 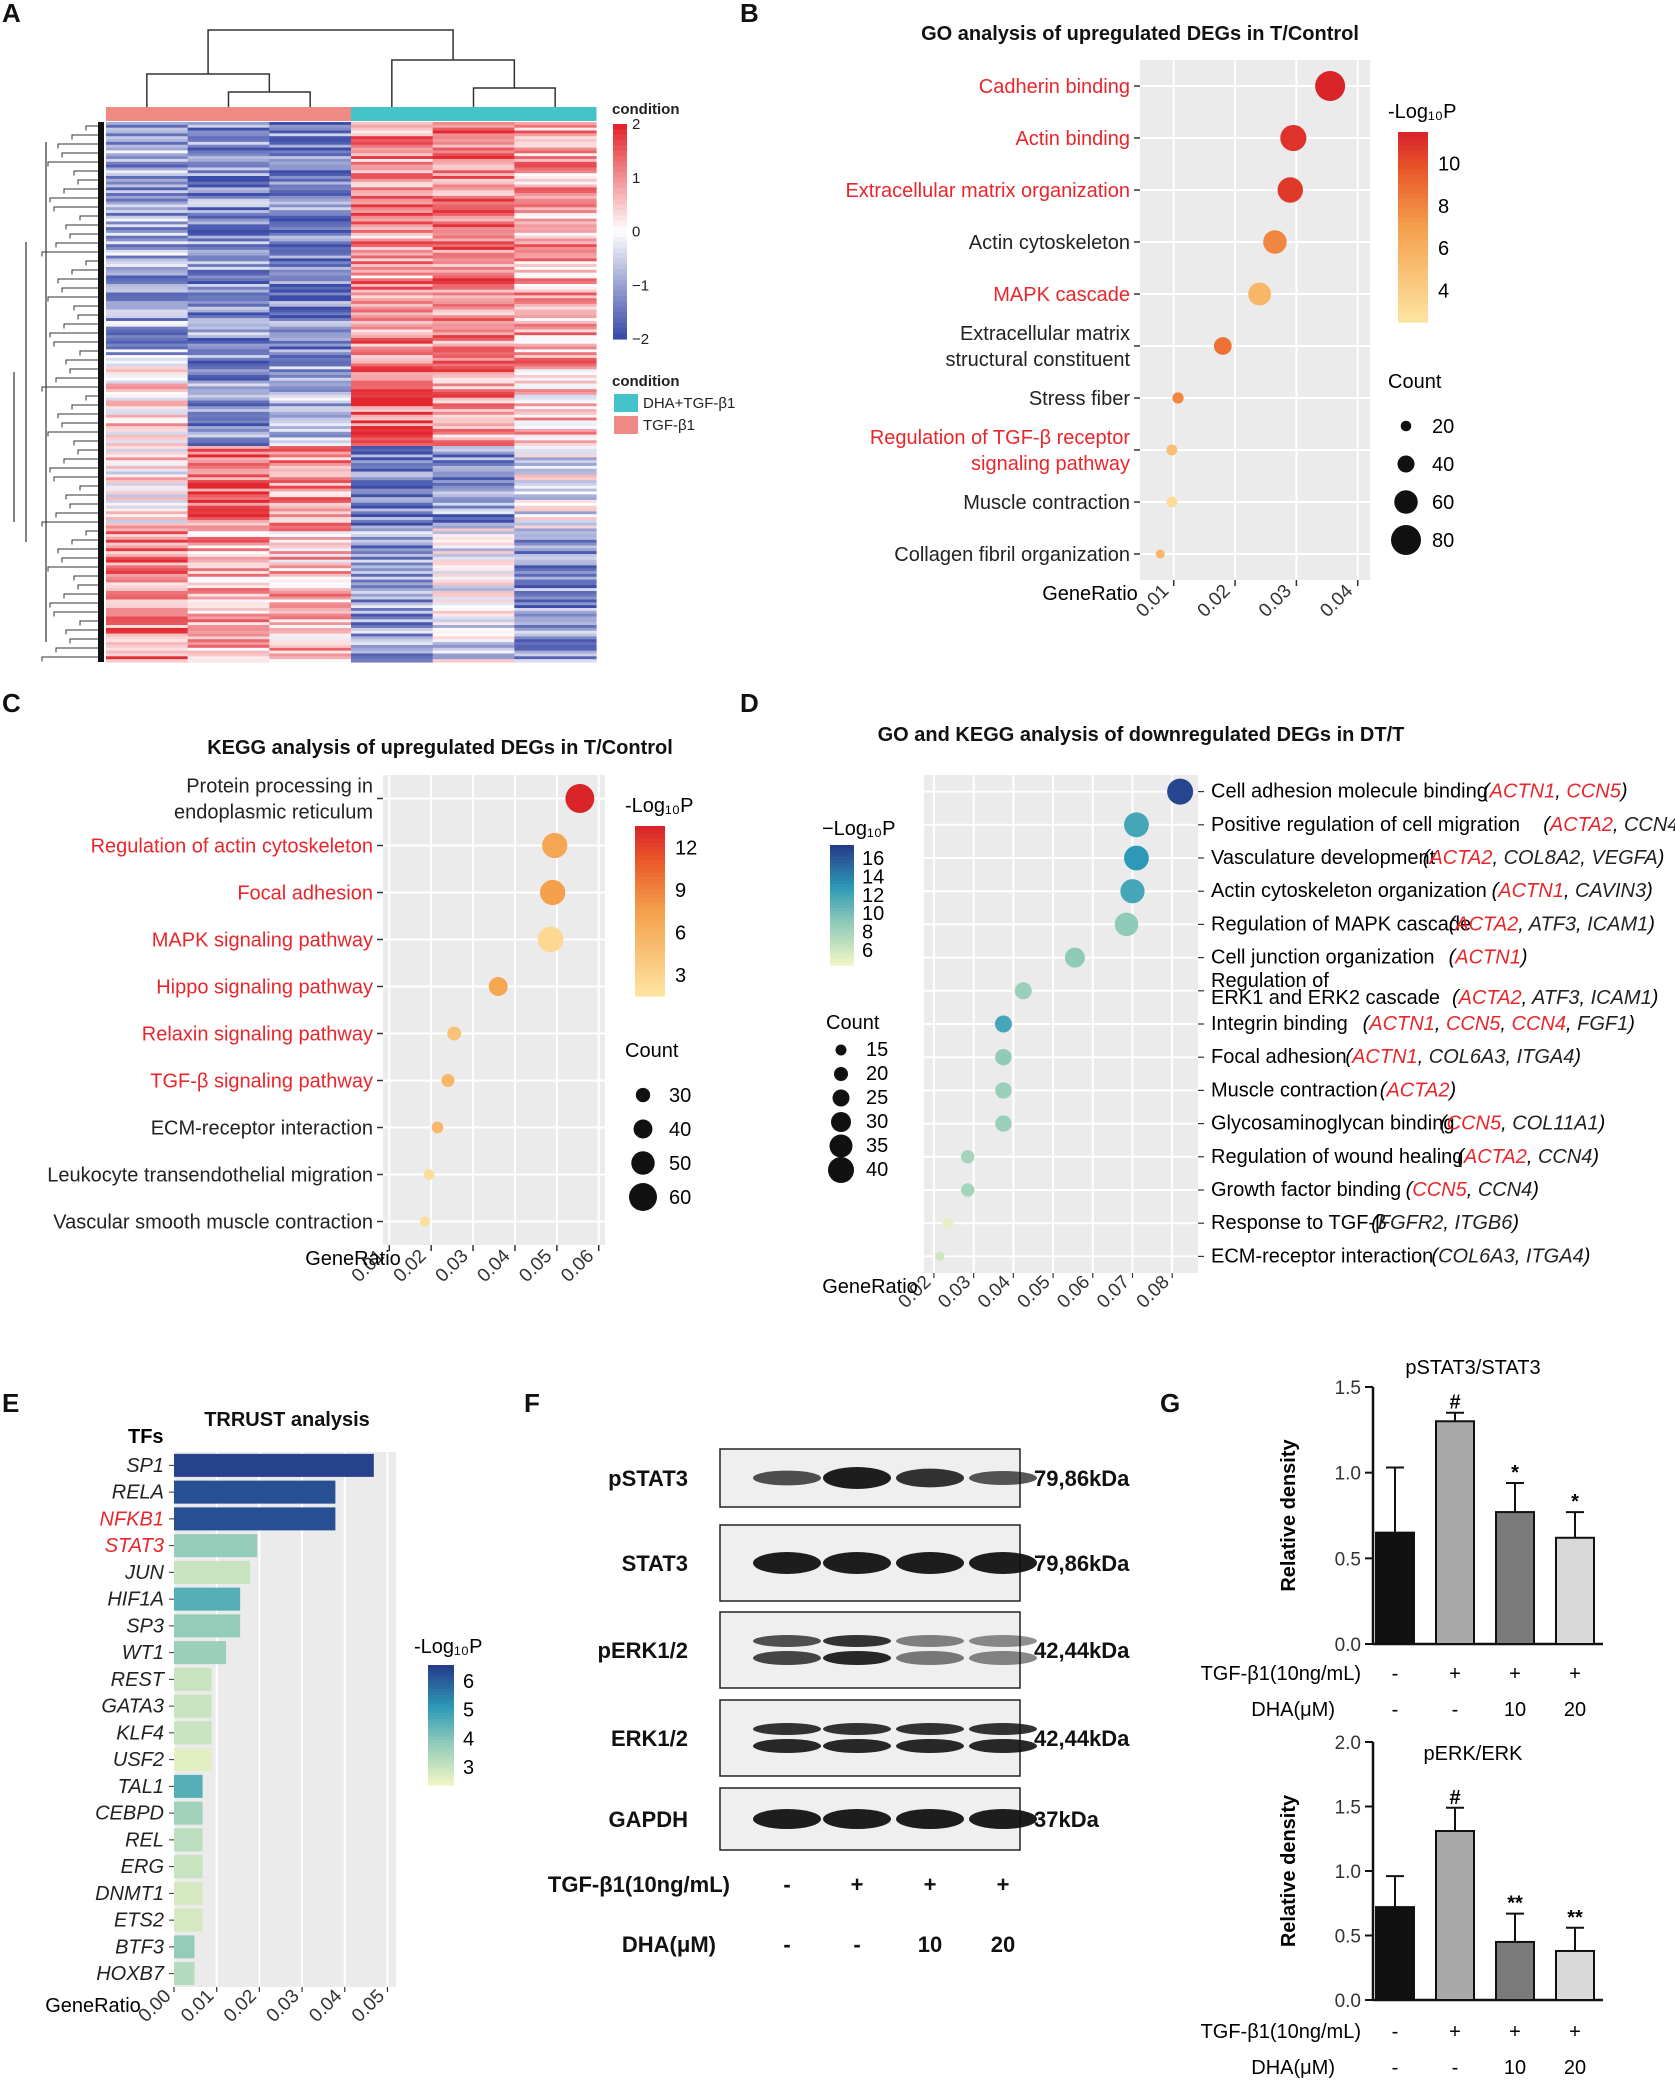 I want to click on colorbar-tick-label: 10, so click(x=1449, y=165).